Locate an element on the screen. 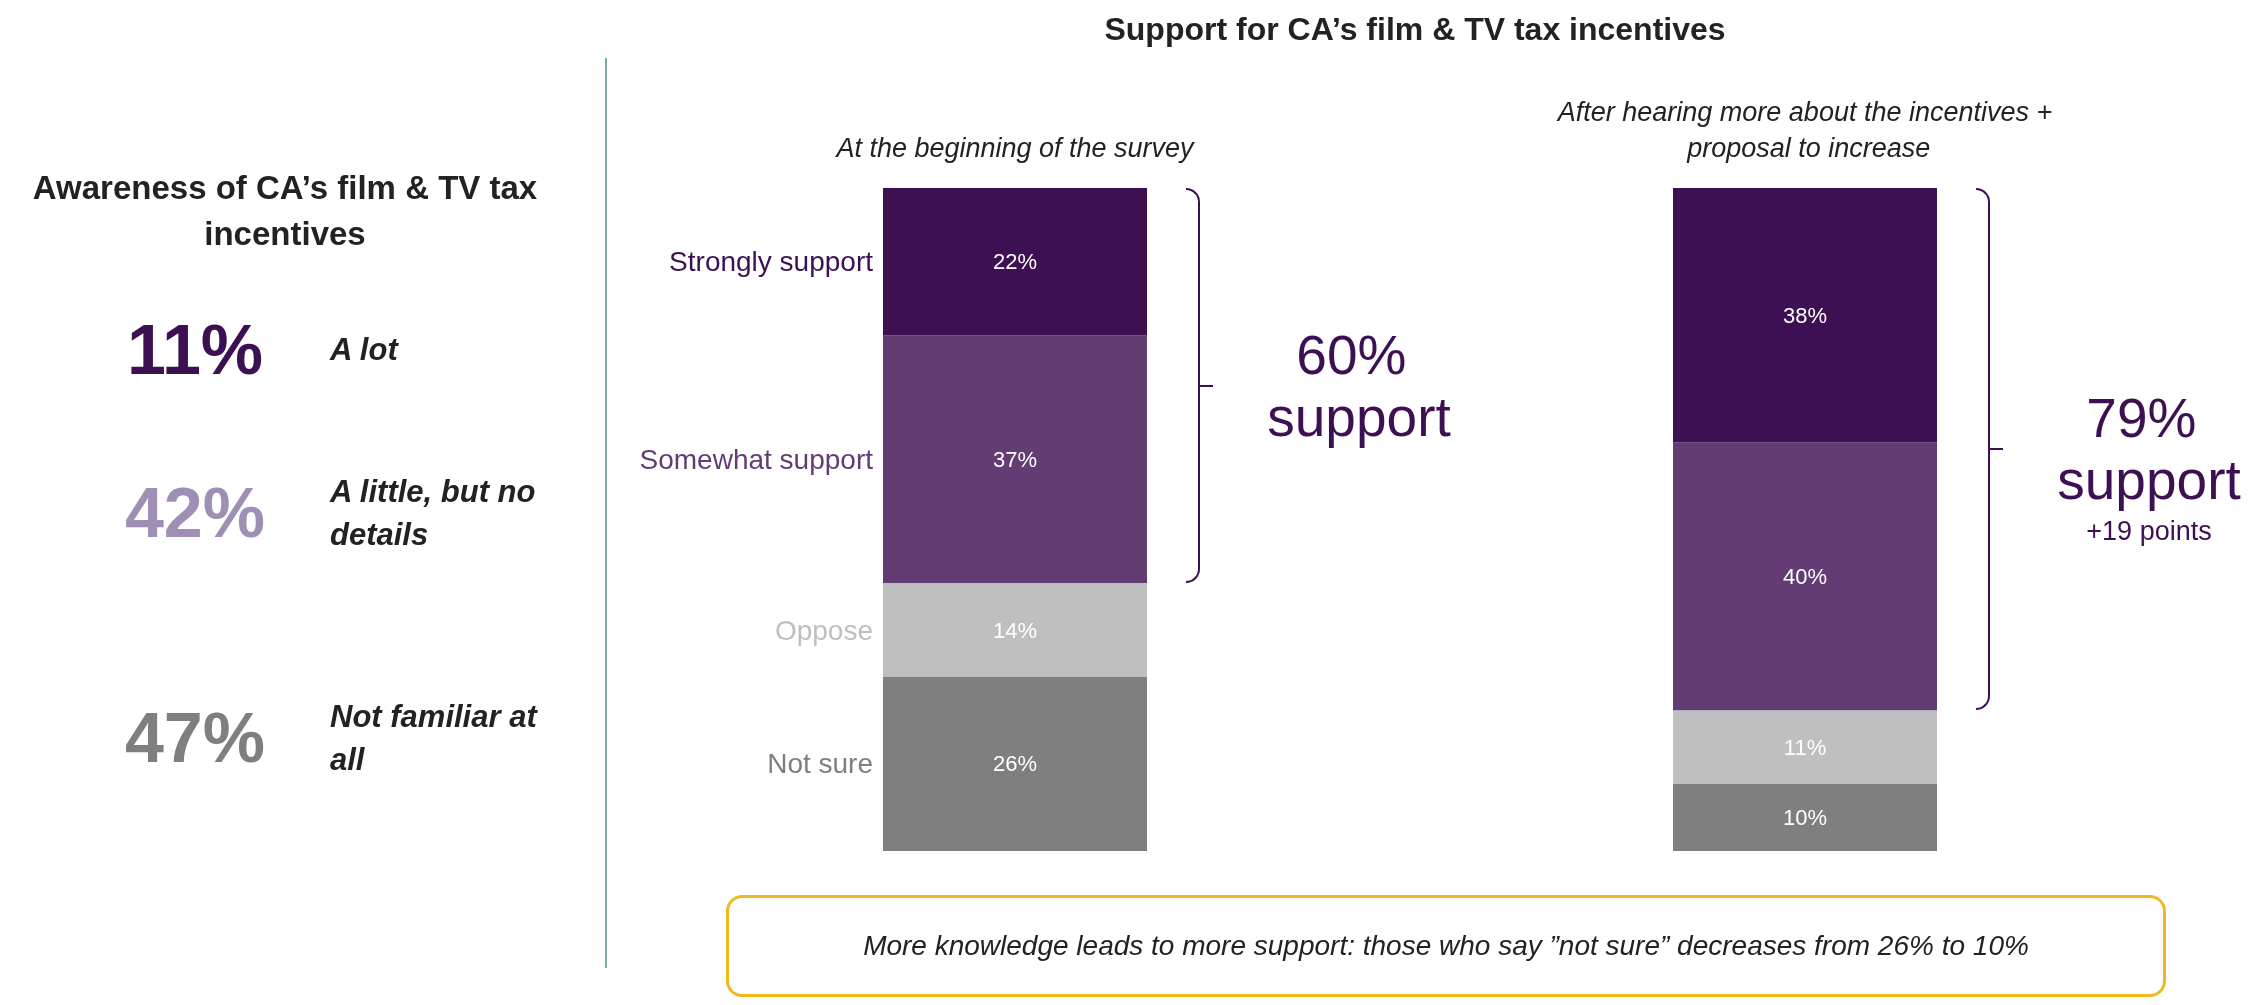 Image resolution: width=2263 pixels, height=1005 pixels. annotation: 60% support is located at coordinates (1359, 385).